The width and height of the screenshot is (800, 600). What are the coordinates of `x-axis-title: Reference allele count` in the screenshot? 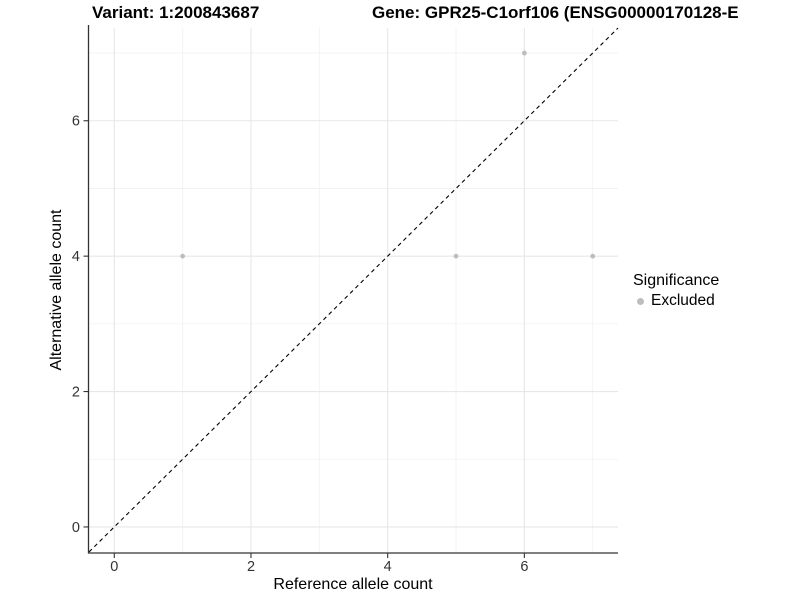 It's located at (353, 584).